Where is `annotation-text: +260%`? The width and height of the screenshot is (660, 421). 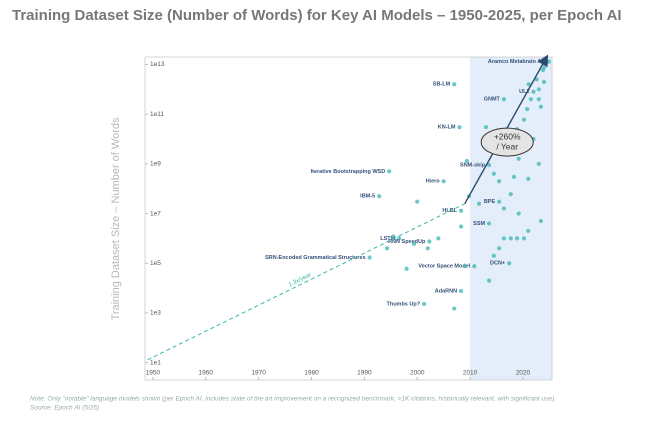 annotation-text: +260% is located at coordinates (507, 136).